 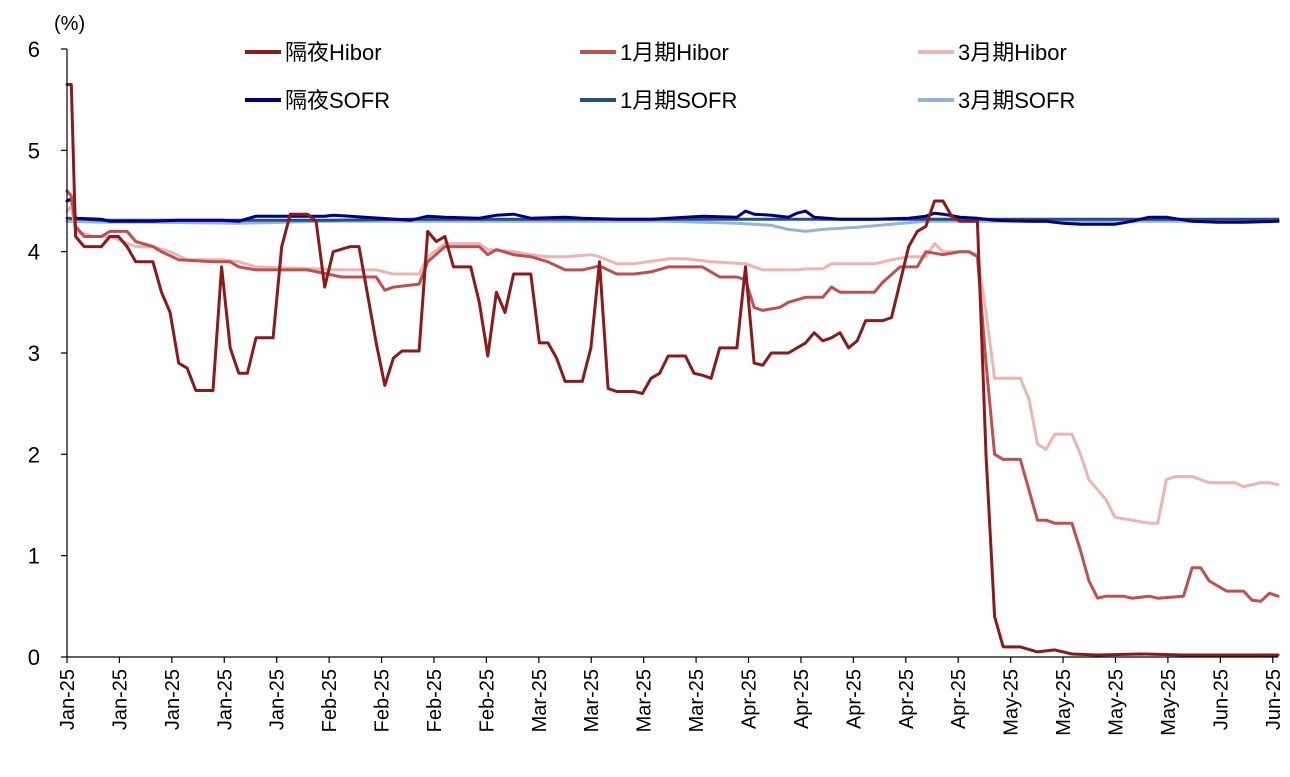 What do you see at coordinates (34, 252) in the screenshot?
I see `y-tick-label: 4` at bounding box center [34, 252].